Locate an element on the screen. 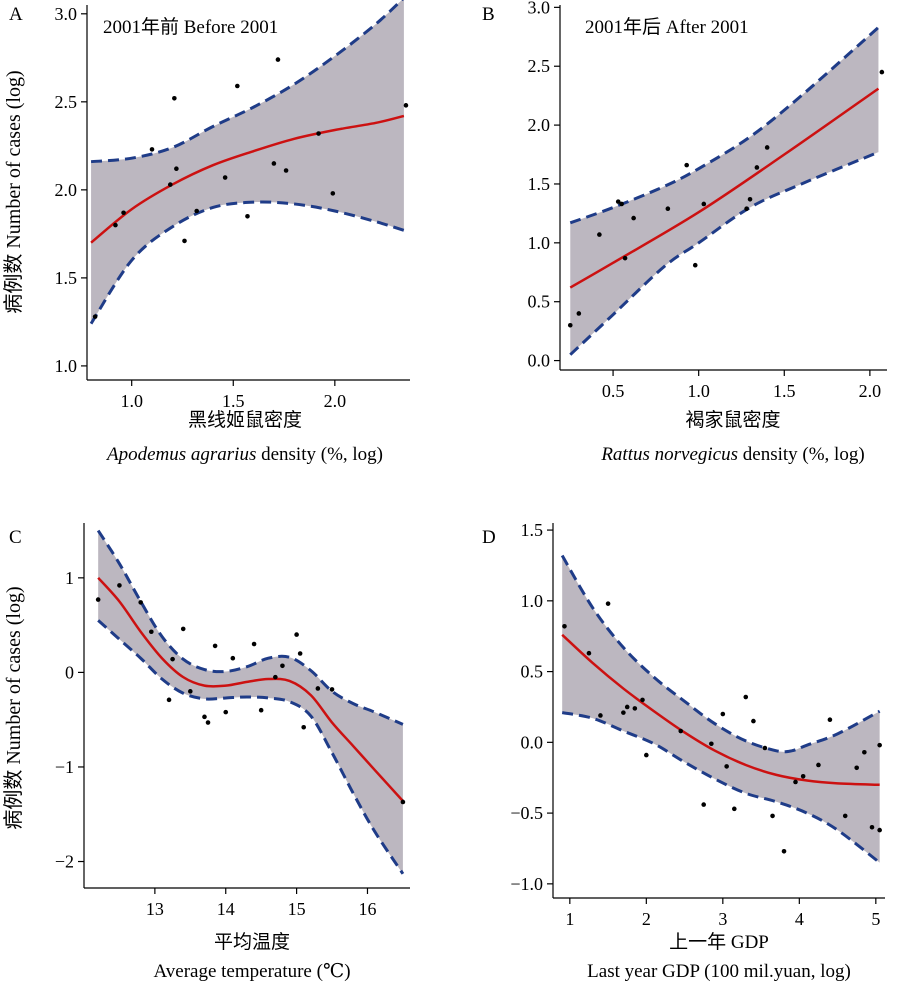 This screenshot has height=984, width=900. panel-d-y-tick-label: 1.0 is located at coordinates (532, 601).